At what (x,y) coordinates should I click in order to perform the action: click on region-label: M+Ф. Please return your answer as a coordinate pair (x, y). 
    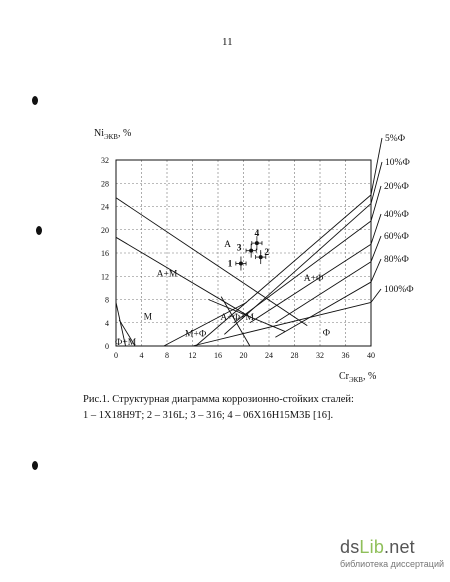
    Looking at the image, I should click on (196, 335).